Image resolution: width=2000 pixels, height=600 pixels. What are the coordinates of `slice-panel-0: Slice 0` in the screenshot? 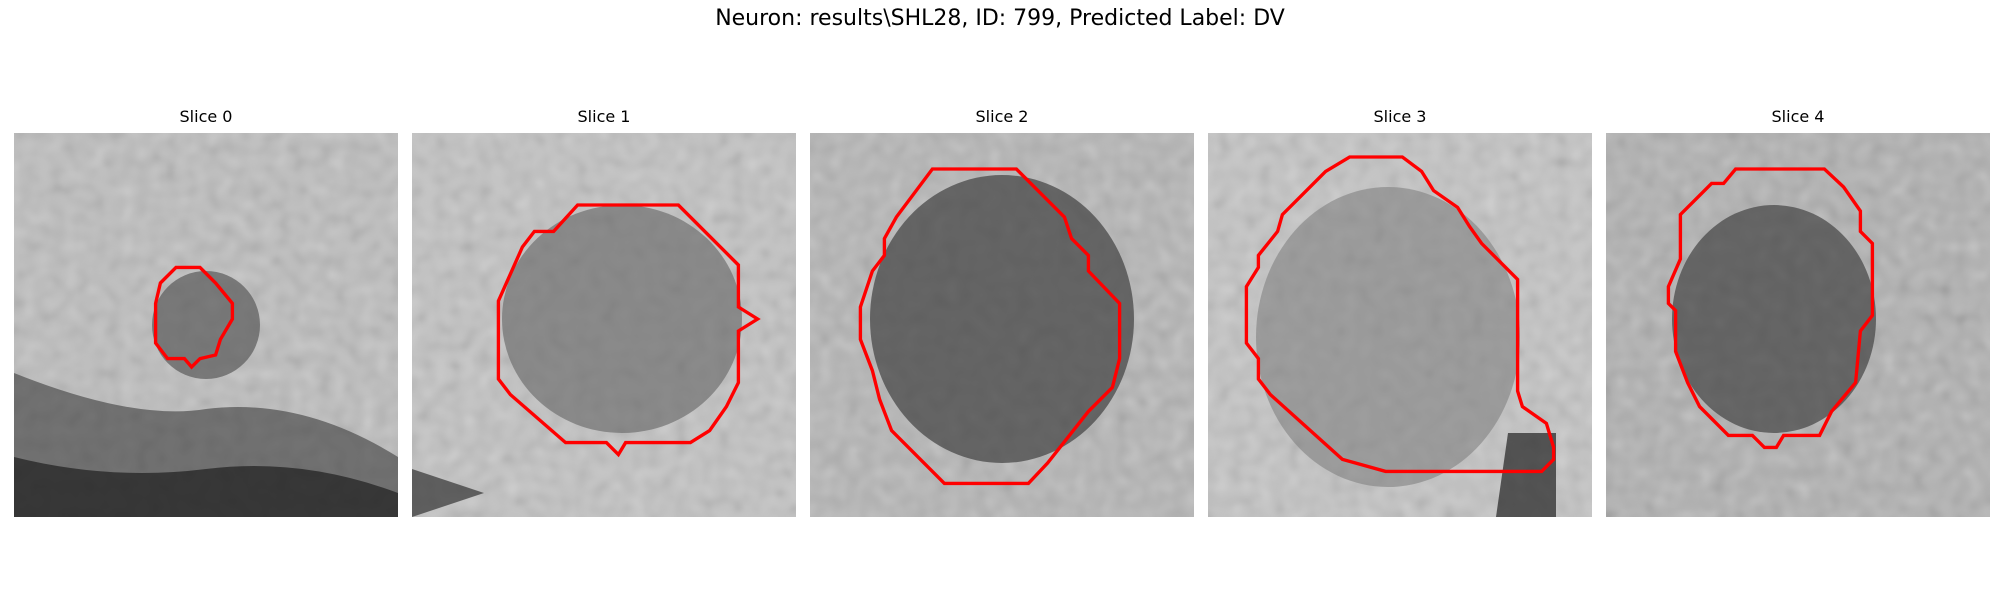 It's located at (206, 311).